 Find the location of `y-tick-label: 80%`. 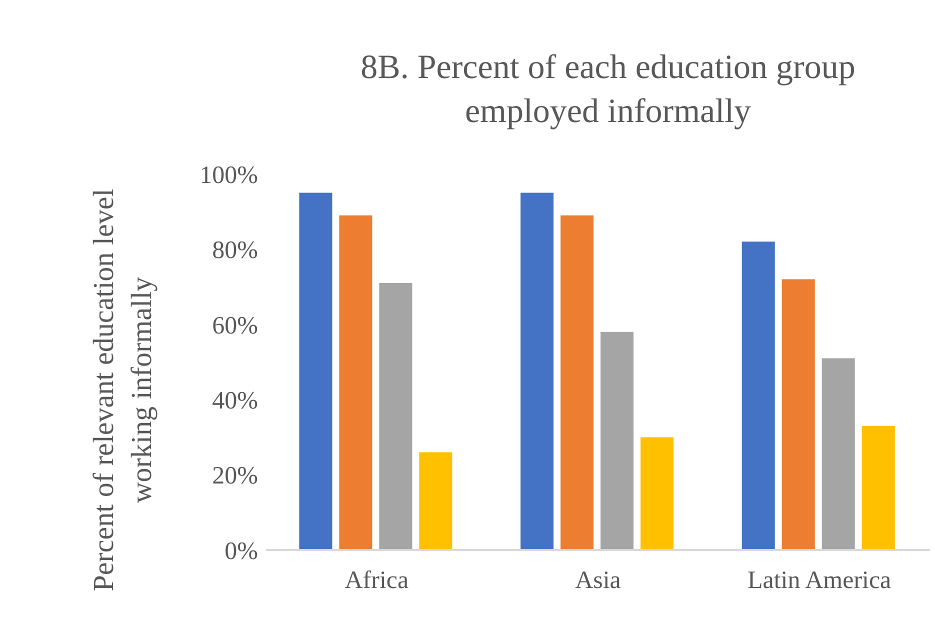

y-tick-label: 80% is located at coordinates (235, 250).